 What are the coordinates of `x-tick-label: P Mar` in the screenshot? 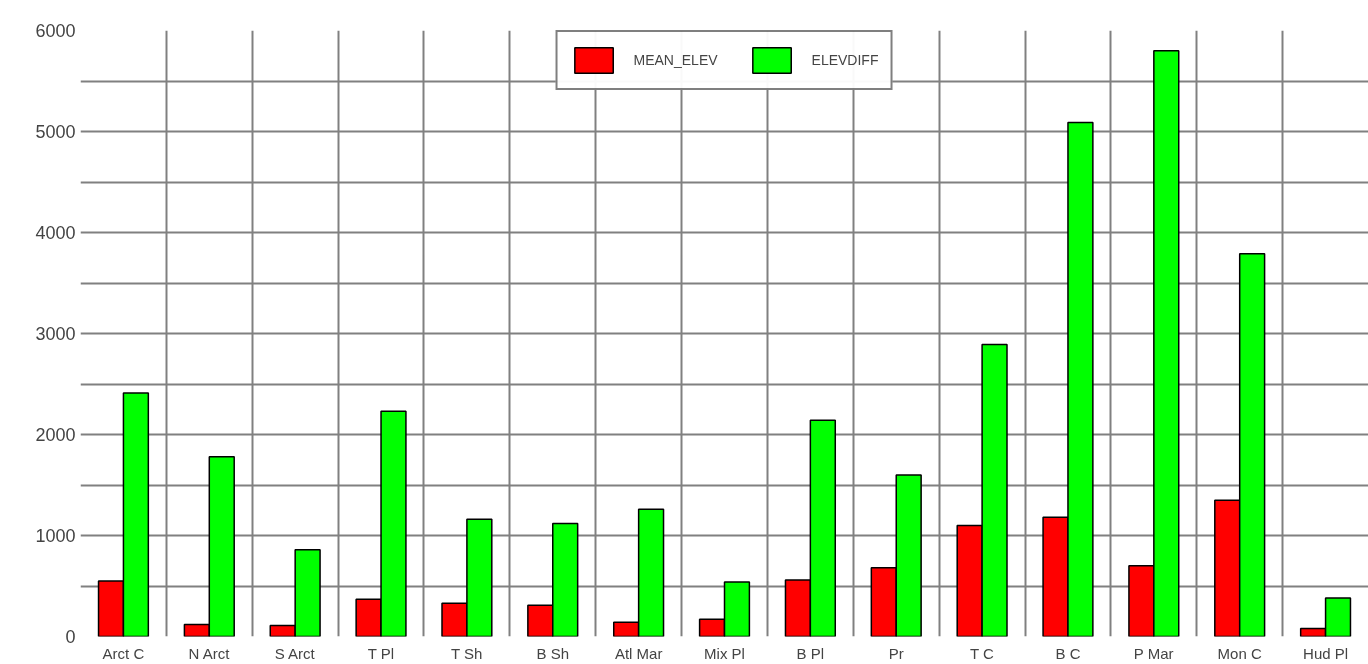 It's located at (1153, 653).